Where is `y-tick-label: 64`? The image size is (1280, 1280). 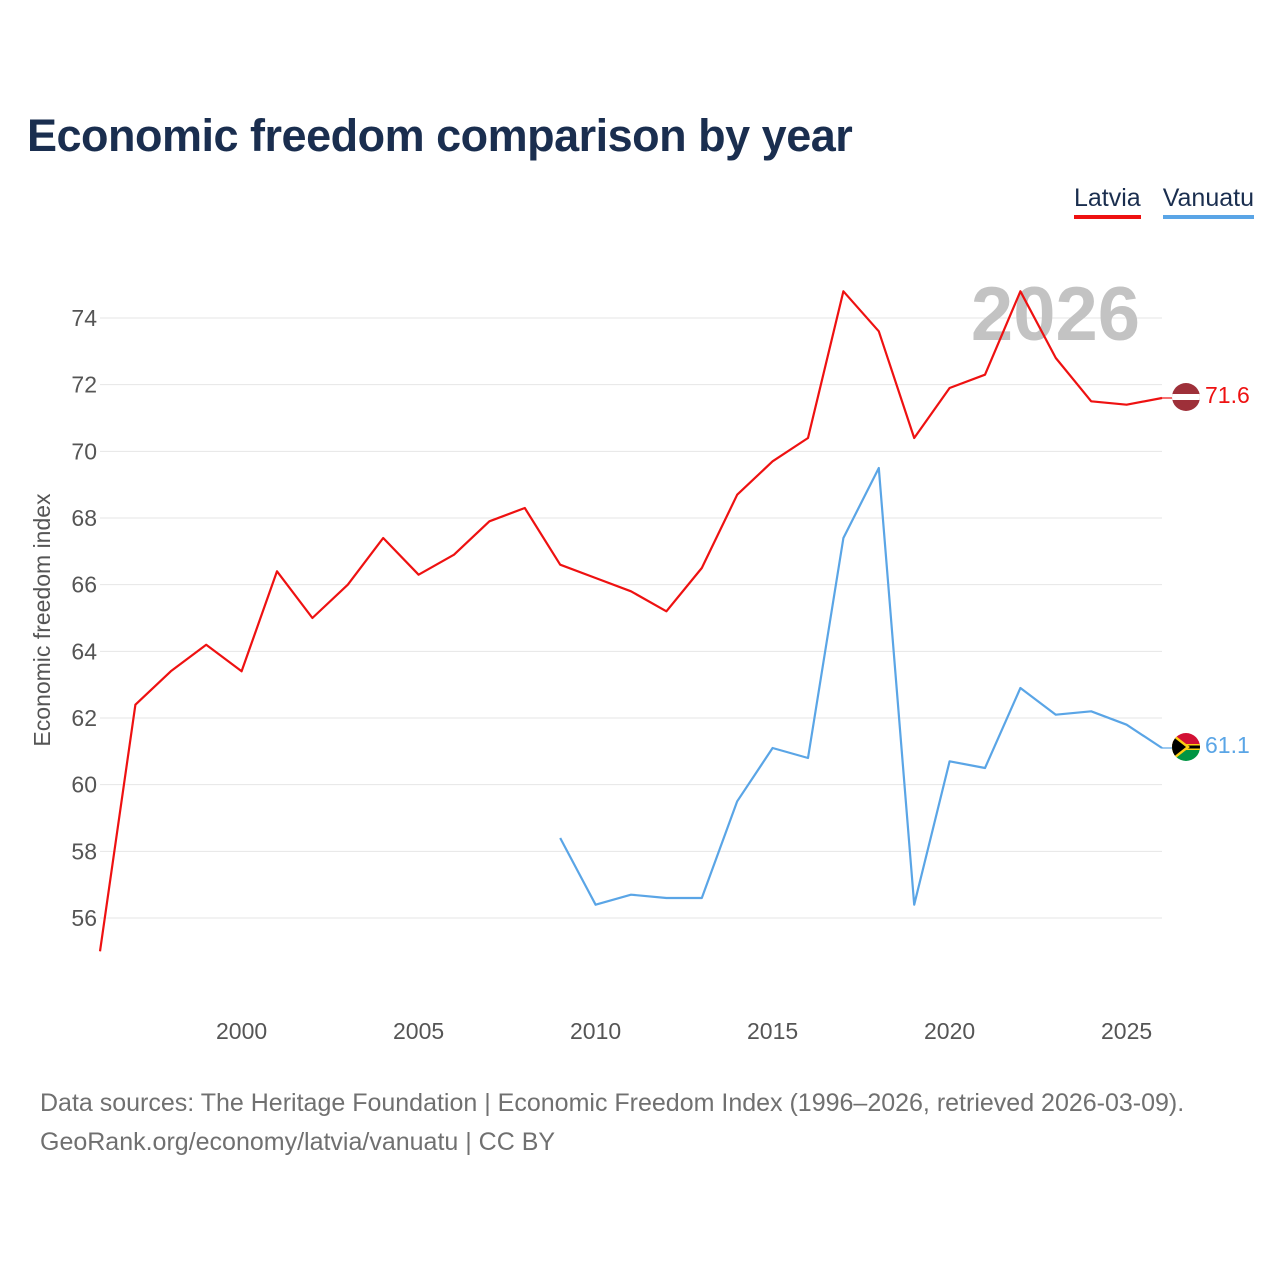
y-tick-label: 64 is located at coordinates (84, 651).